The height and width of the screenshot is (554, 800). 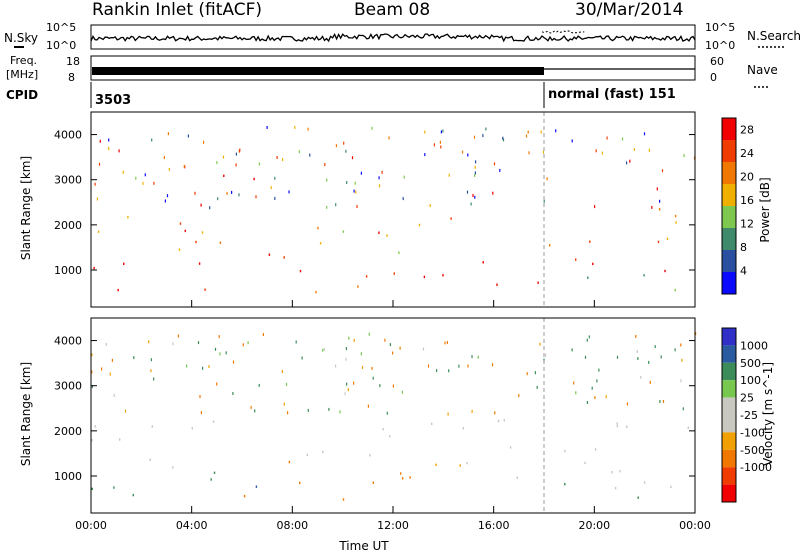 I want to click on x-tick-label: 16:00, so click(x=494, y=525).